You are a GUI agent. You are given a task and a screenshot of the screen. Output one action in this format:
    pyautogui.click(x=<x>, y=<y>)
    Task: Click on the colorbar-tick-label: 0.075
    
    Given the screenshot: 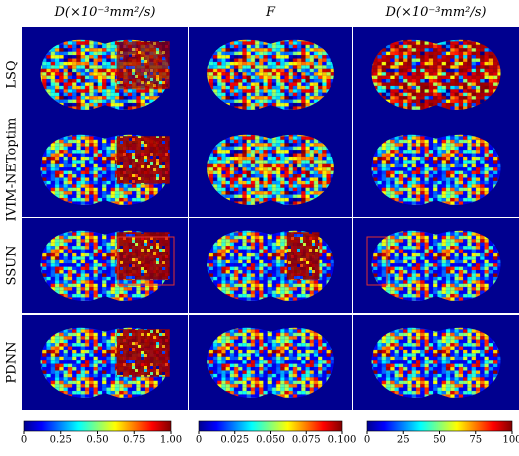 What is the action you would take?
    pyautogui.click(x=306, y=439)
    